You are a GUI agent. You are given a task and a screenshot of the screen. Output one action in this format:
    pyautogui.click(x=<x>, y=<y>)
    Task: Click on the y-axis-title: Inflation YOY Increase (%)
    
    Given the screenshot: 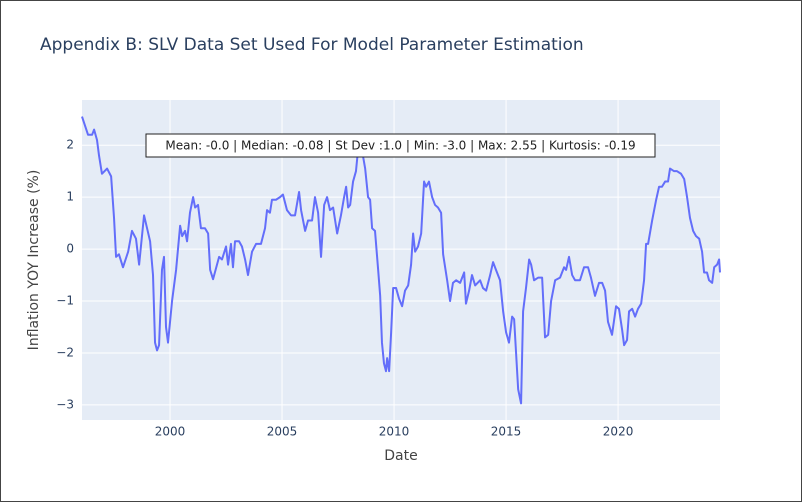 What is the action you would take?
    pyautogui.click(x=34, y=260)
    